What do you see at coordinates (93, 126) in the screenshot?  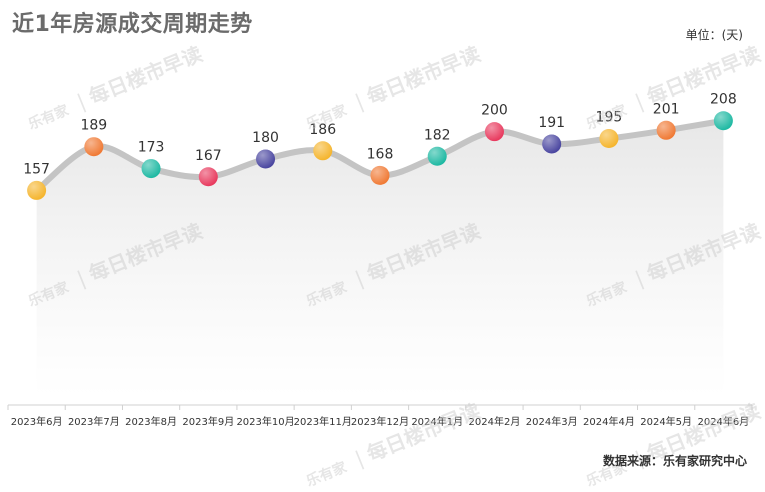 I see `data-label: 189` at bounding box center [93, 126].